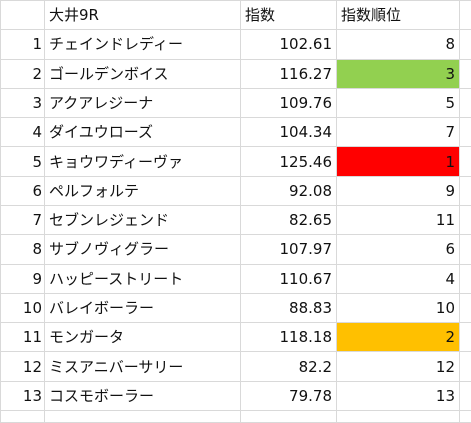  I want to click on horse-name-cell: キョウワディーヴァ, so click(142, 161).